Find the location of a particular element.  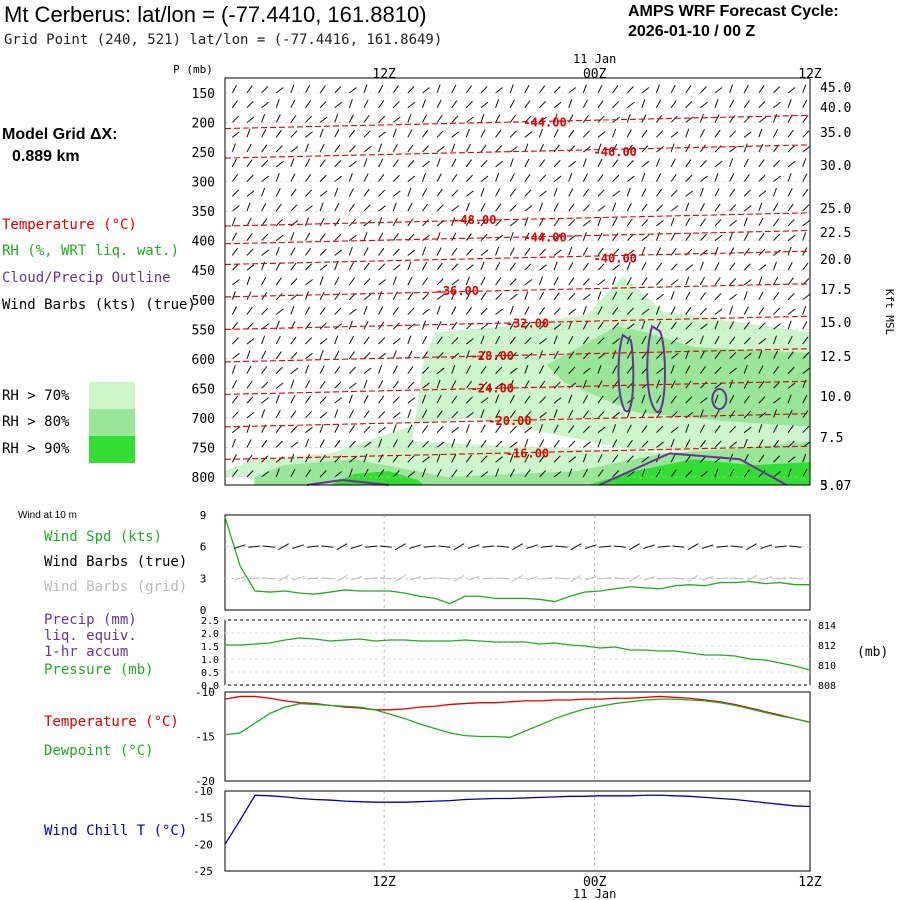

isotherm-label: -20.00 is located at coordinates (509, 421).